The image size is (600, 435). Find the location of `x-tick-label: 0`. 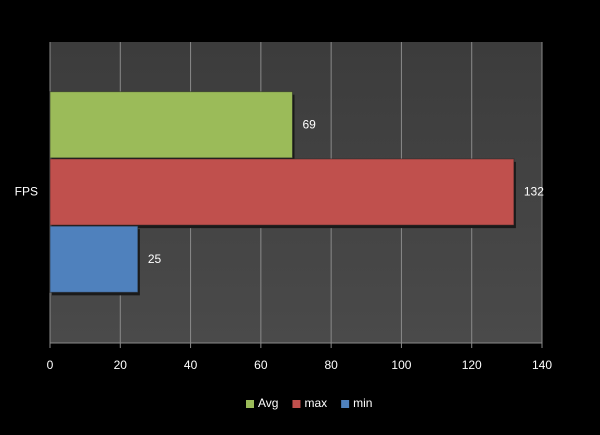

x-tick-label: 0 is located at coordinates (50, 365).